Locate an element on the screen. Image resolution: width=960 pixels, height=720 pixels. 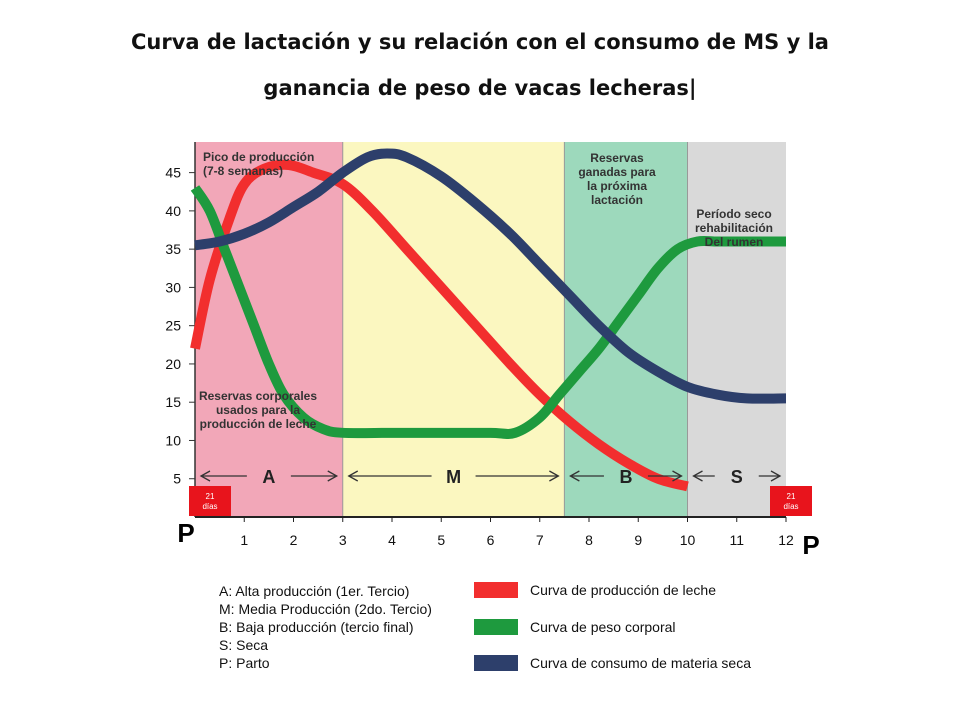
y-tick-label: 20 is located at coordinates (173, 364).